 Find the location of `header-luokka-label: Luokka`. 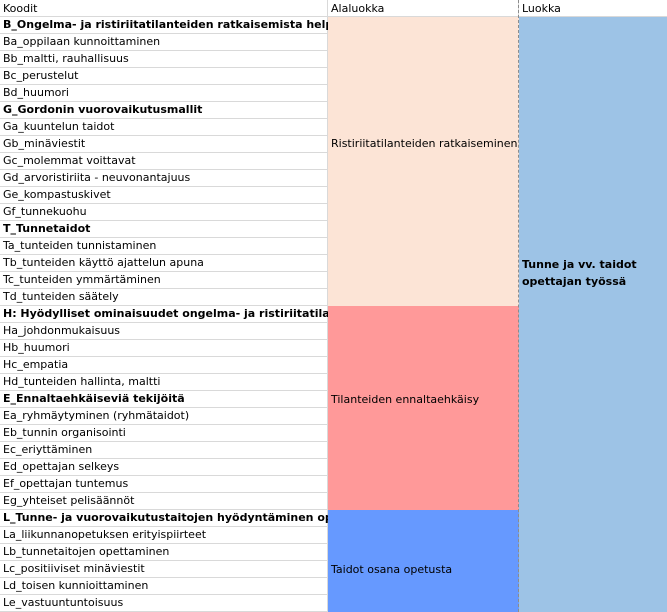

header-luokka-label: Luokka is located at coordinates (541, 8).